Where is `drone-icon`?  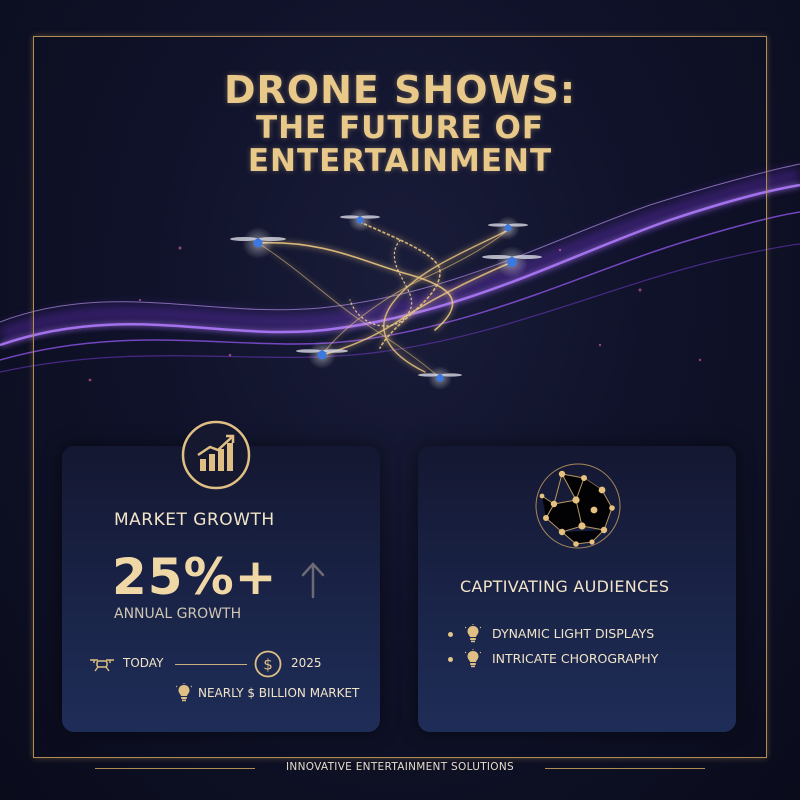 drone-icon is located at coordinates (102, 665).